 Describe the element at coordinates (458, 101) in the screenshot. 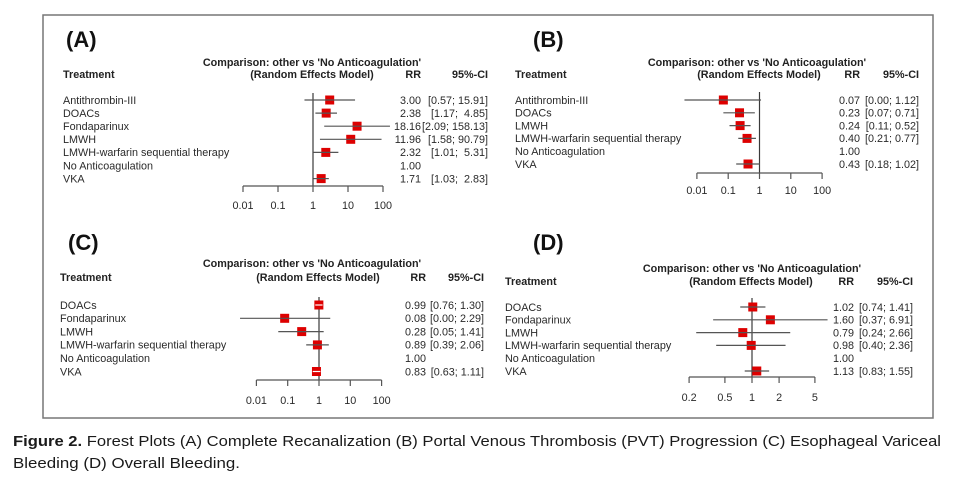

I see `ci-value: [0.57; 15.91]` at that location.